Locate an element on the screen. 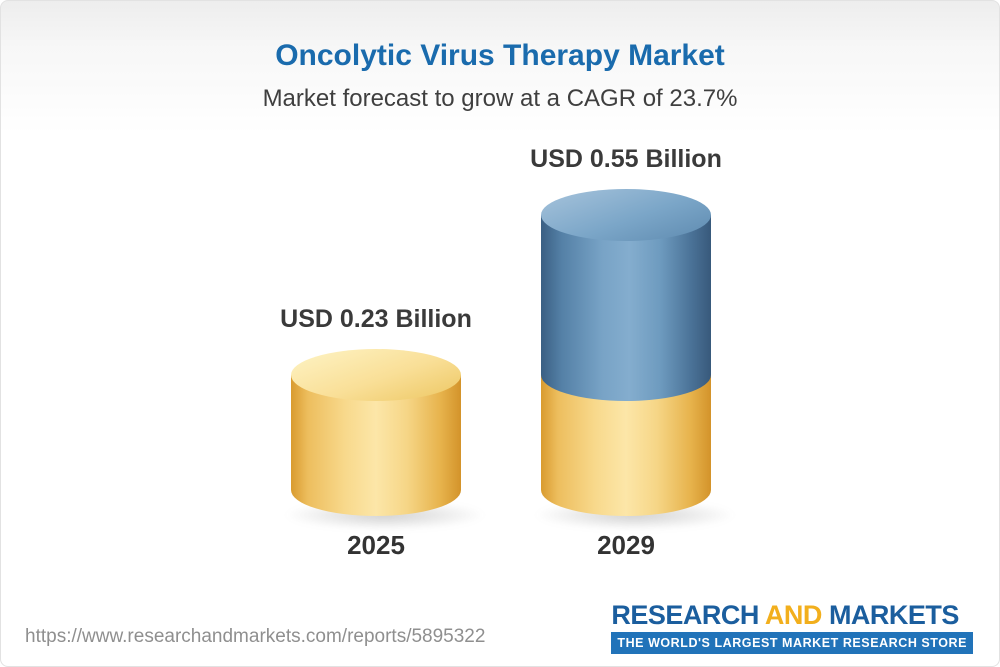  value-label-2025: USD 0.23 Billion is located at coordinates (376, 319).